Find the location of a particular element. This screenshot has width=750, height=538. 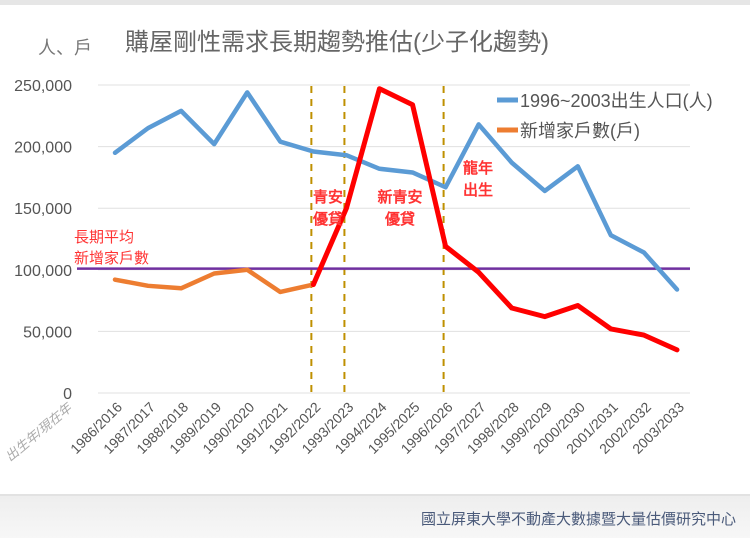

y-tick-label: 50,000 is located at coordinates (47, 332).